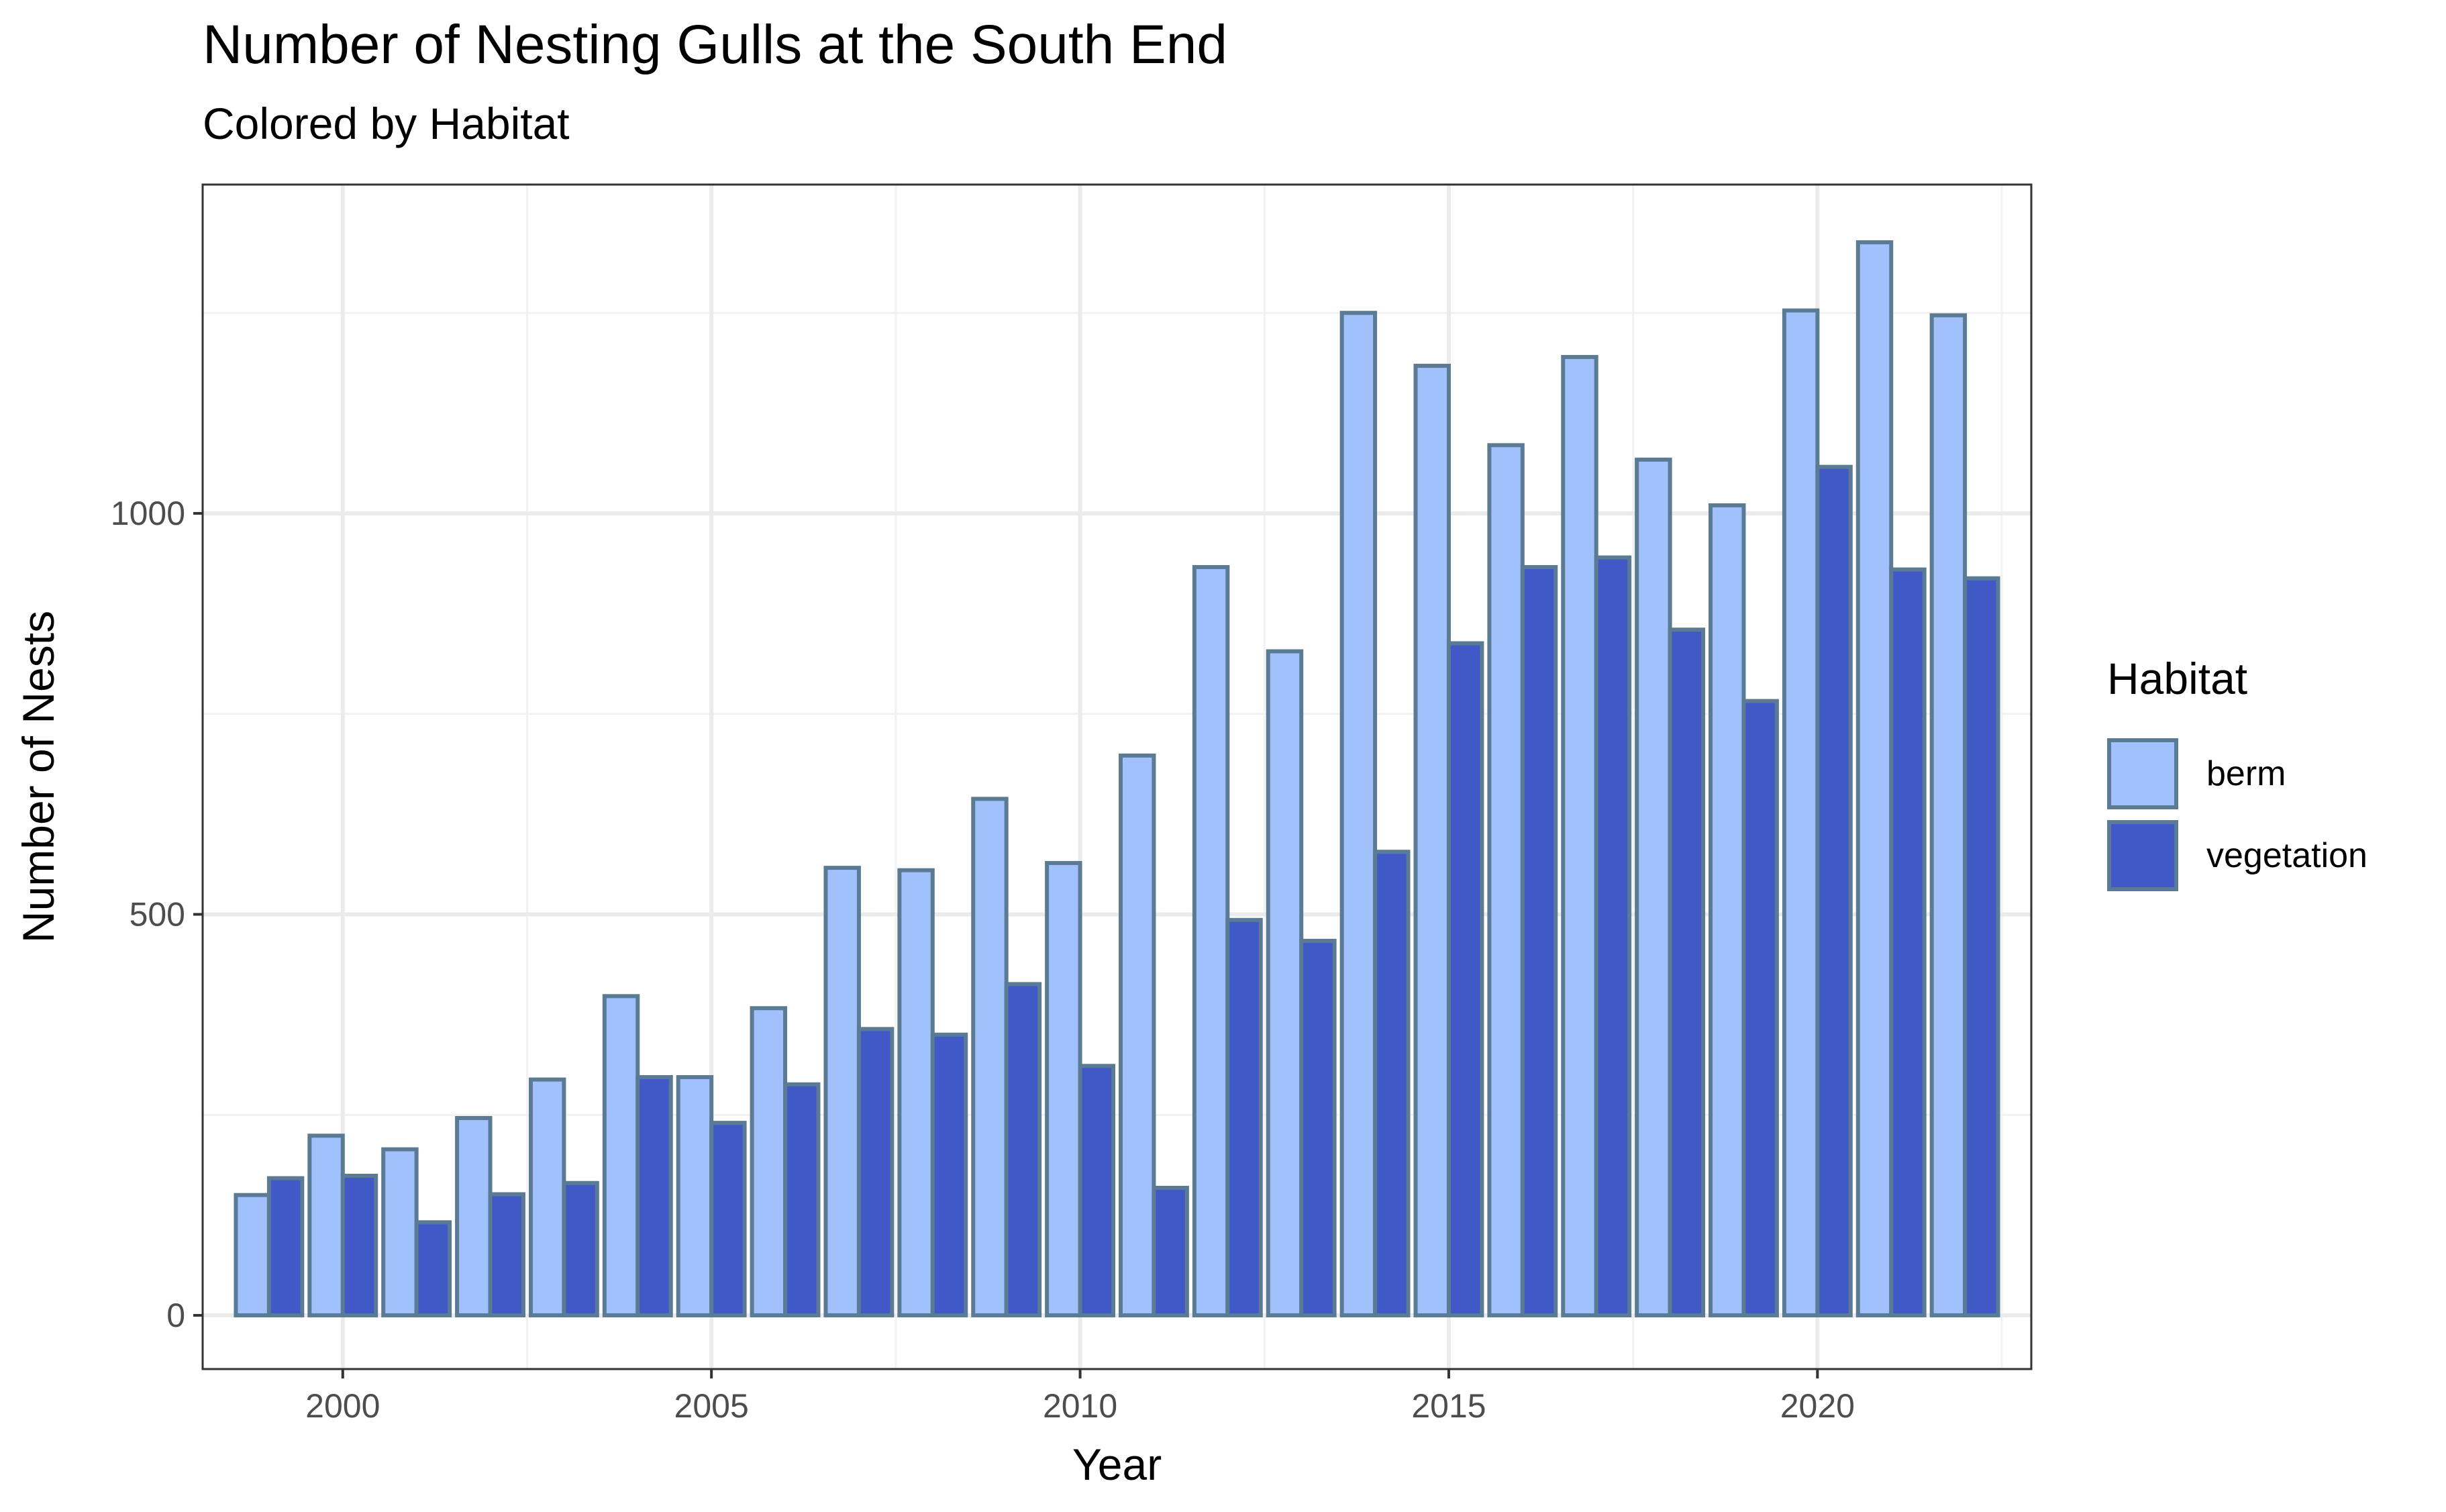  What do you see at coordinates (1949, 815) in the screenshot?
I see `bar-berm-2022` at bounding box center [1949, 815].